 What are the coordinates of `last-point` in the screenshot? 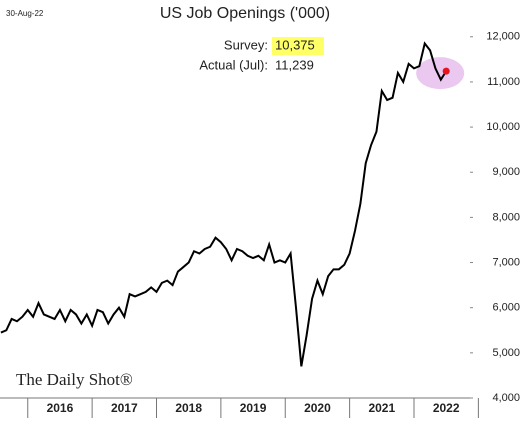 It's located at (446, 71).